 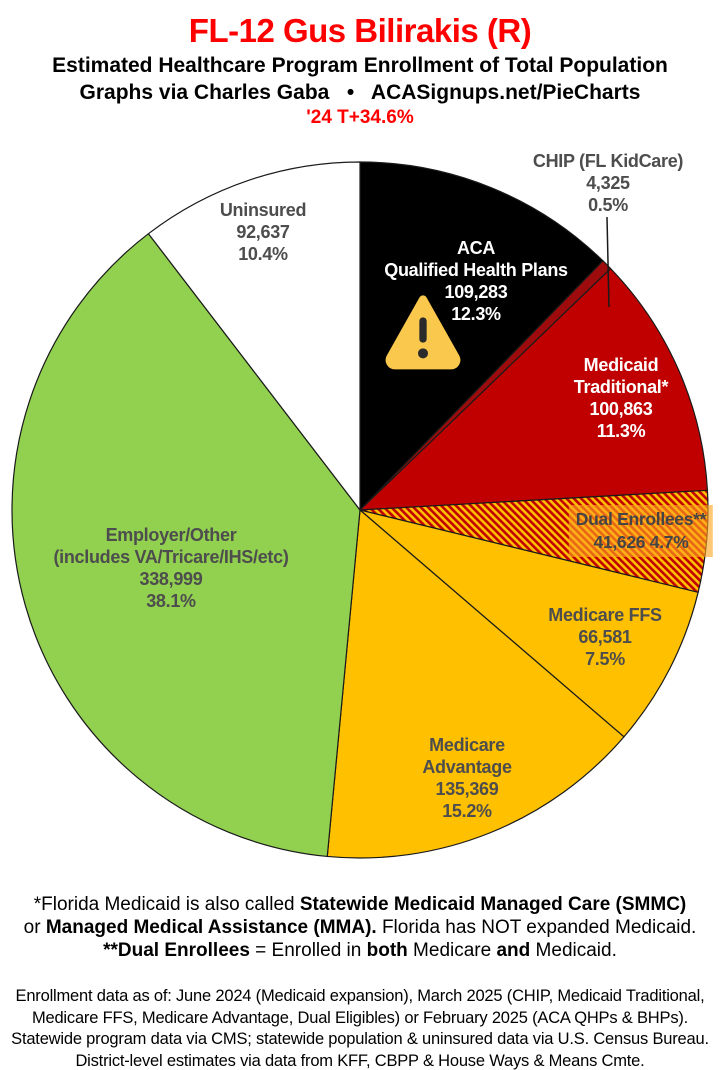 I want to click on pie-slice-medicare-advantage, so click(x=475, y=683).